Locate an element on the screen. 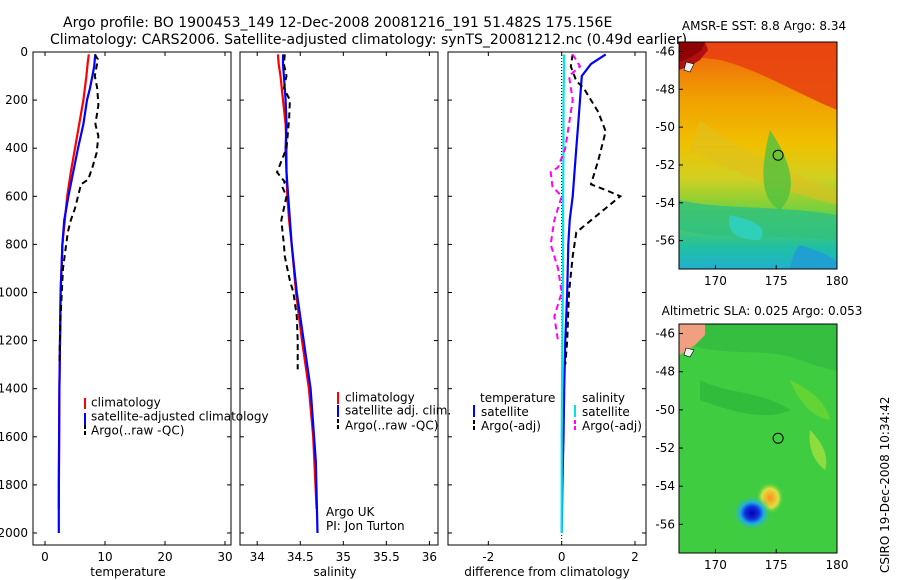  diff-legend-sal: salinity is located at coordinates (603, 398).